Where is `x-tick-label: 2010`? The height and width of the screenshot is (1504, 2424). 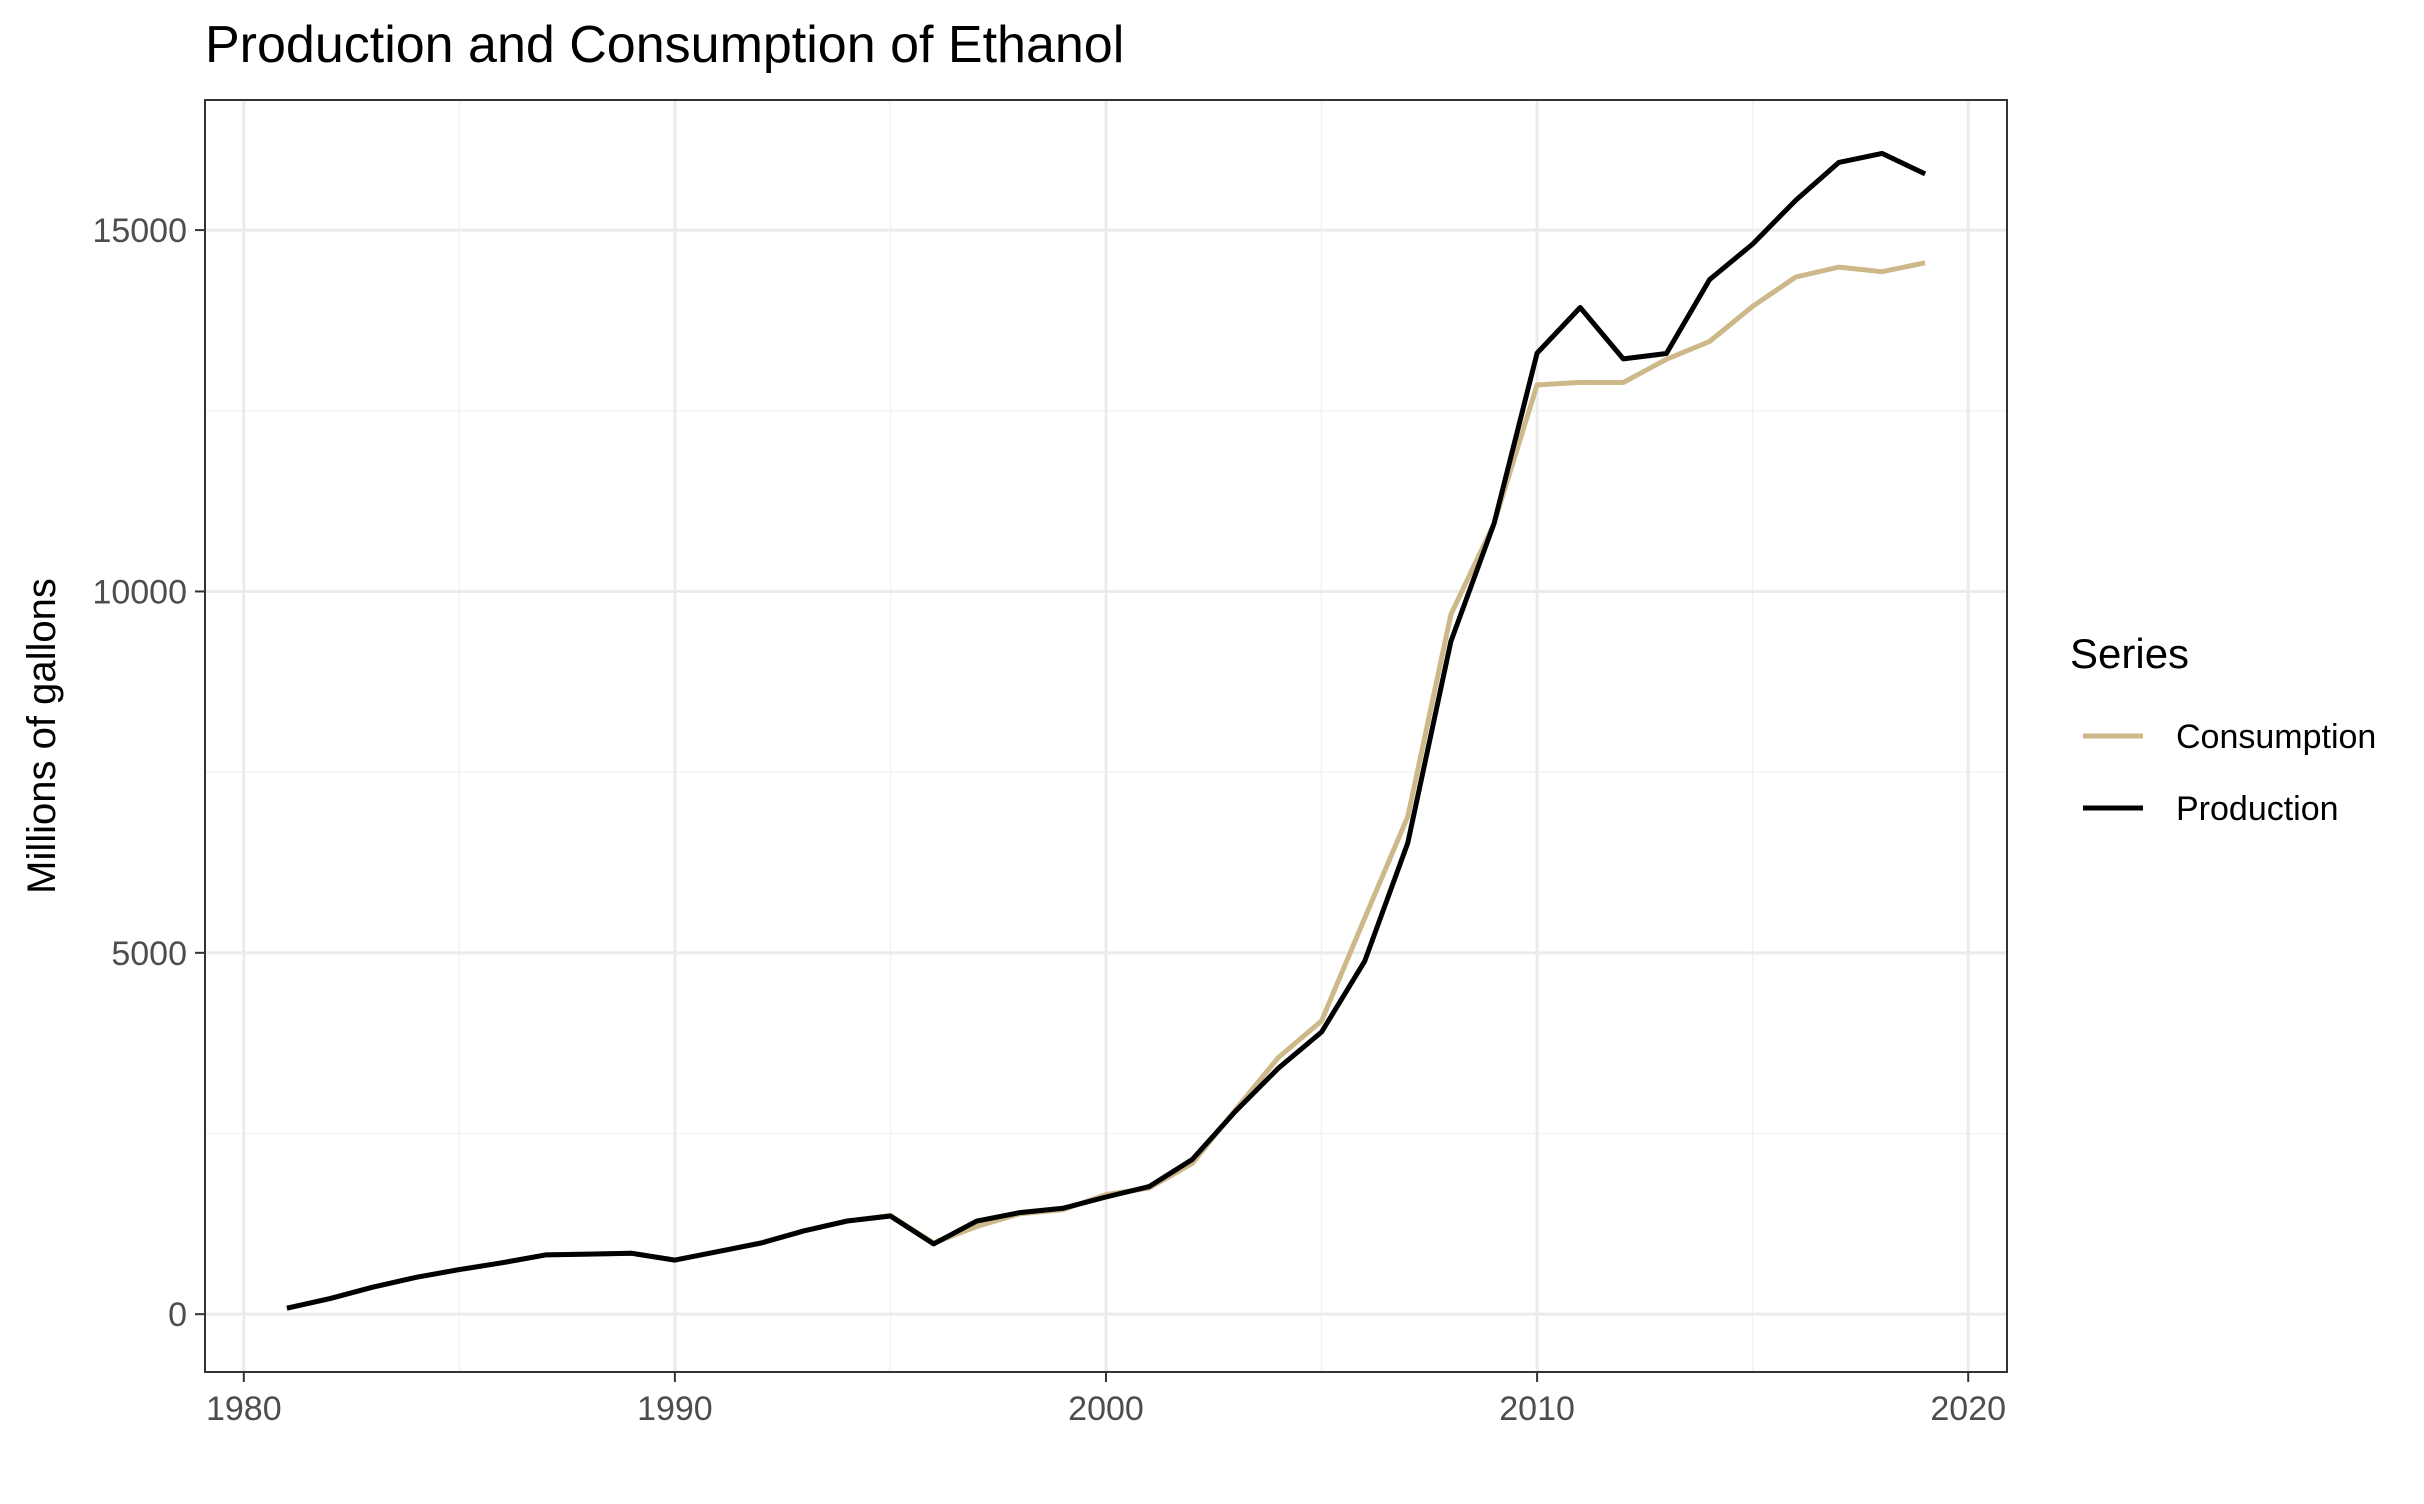
x-tick-label: 2010 is located at coordinates (1537, 1409).